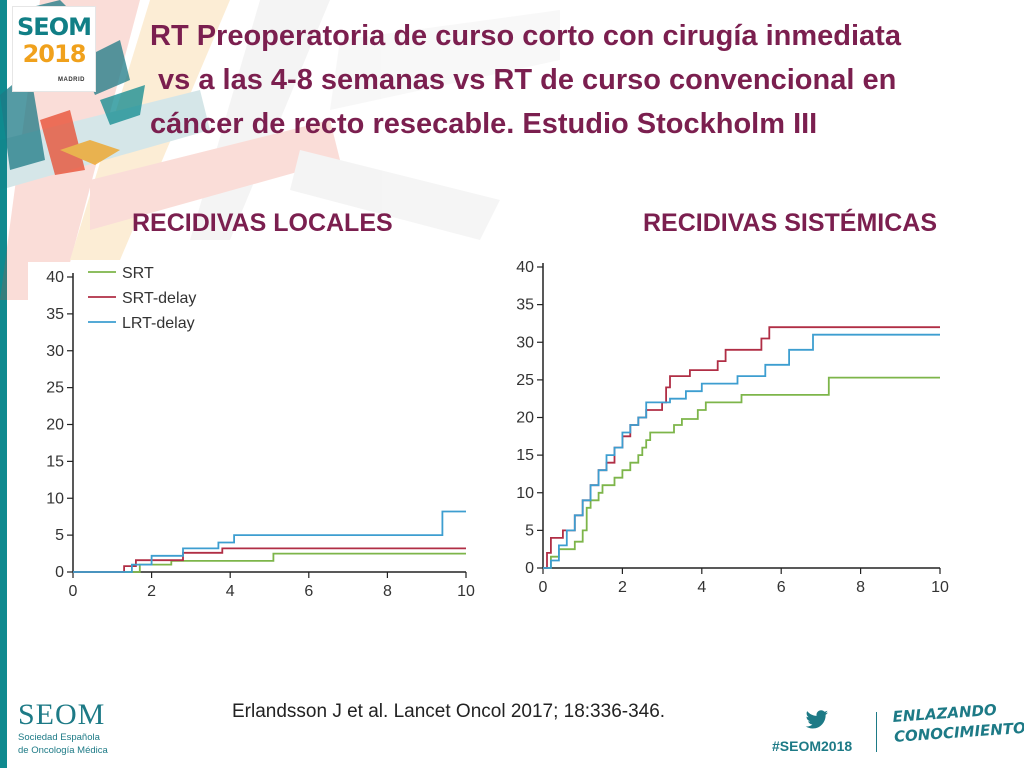  I want to click on footer-divider, so click(876, 732).